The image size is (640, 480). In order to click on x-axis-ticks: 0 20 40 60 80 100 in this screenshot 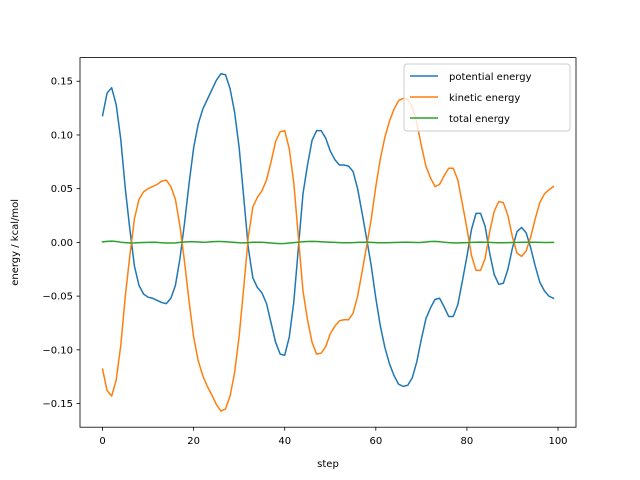, I will do `click(333, 437)`.